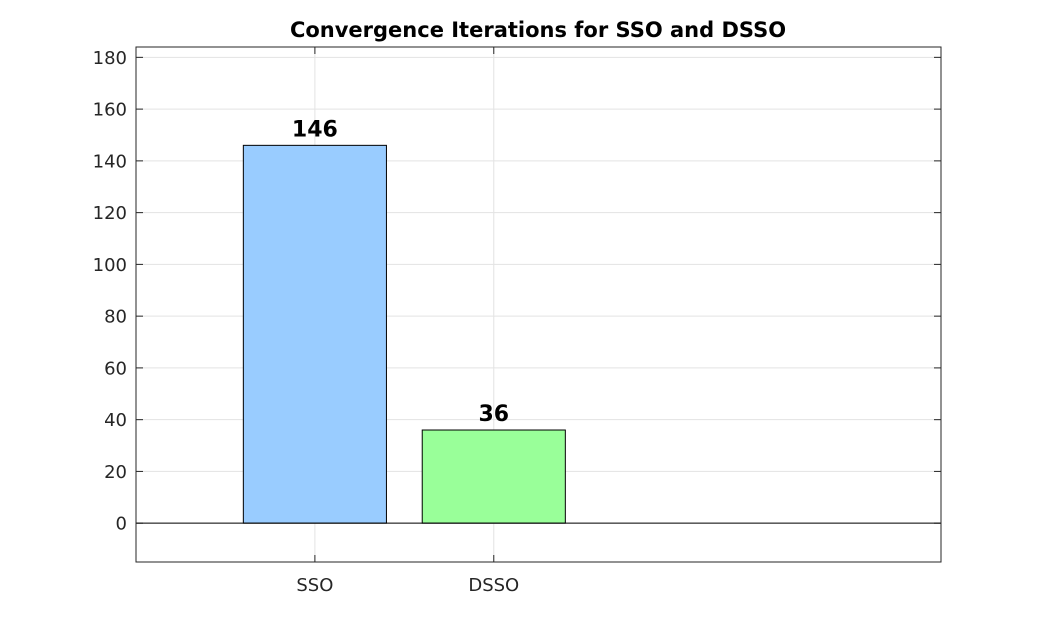 The width and height of the screenshot is (1041, 633). I want to click on y-tick-label: 60, so click(115, 368).